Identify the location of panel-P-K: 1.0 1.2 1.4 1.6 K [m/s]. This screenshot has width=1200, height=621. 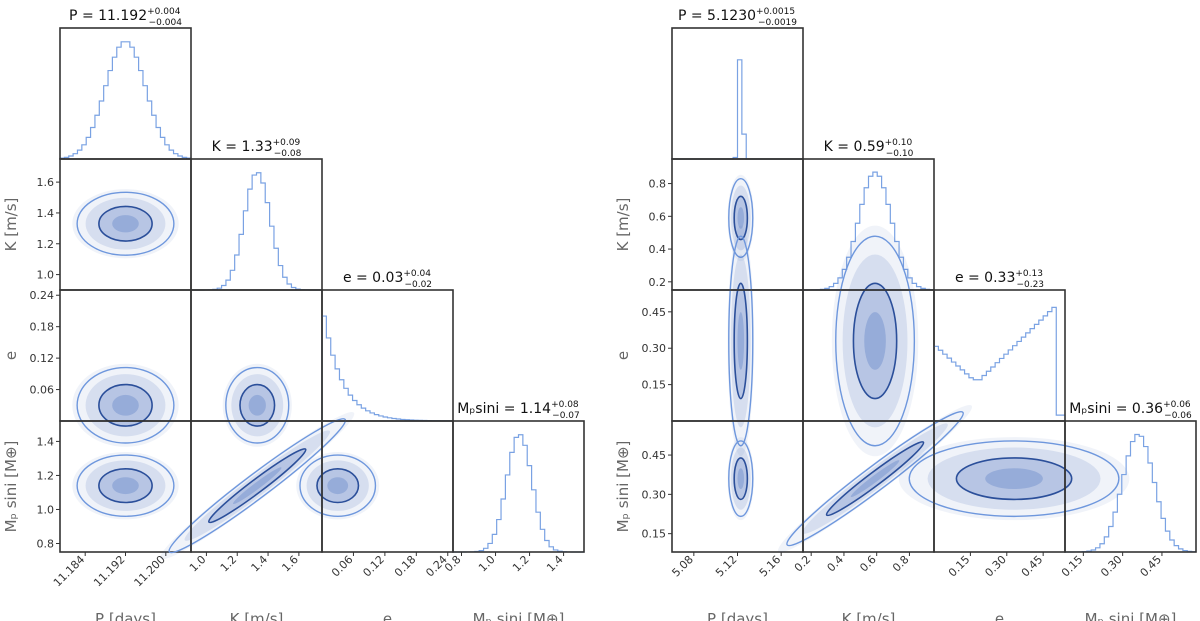
(97, 224).